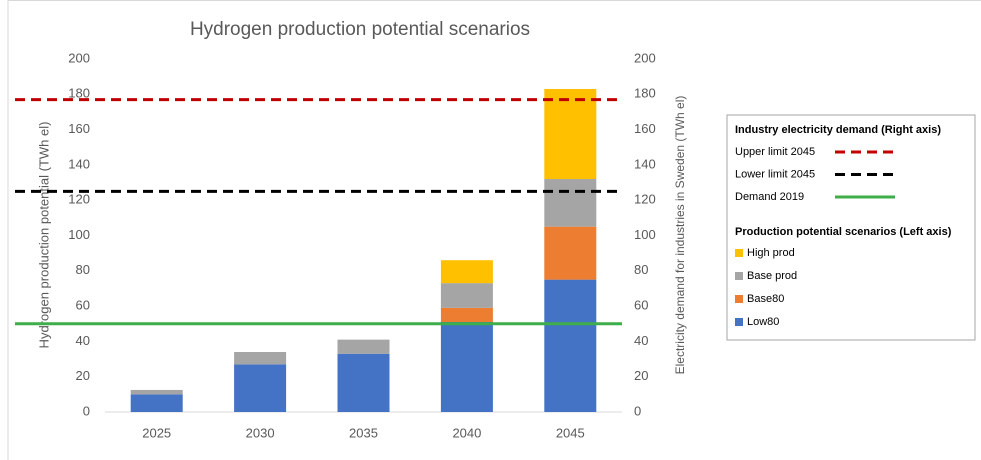 Image resolution: width=981 pixels, height=460 pixels. What do you see at coordinates (641, 305) in the screenshot?
I see `y2-tick-label: 60` at bounding box center [641, 305].